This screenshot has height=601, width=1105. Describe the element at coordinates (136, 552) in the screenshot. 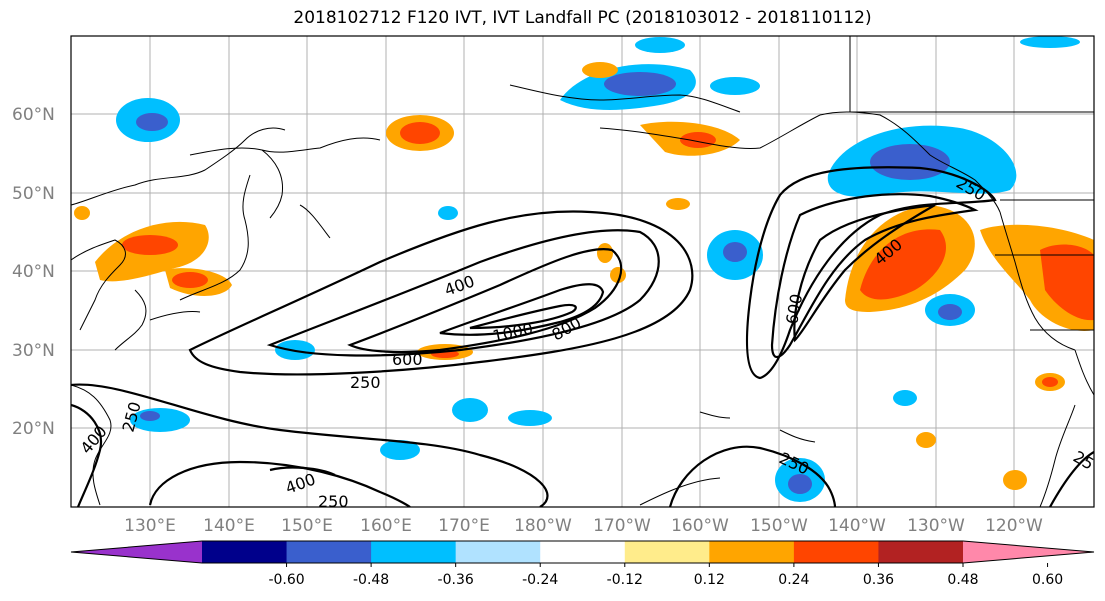

I see `colorbar-extend-low` at that location.